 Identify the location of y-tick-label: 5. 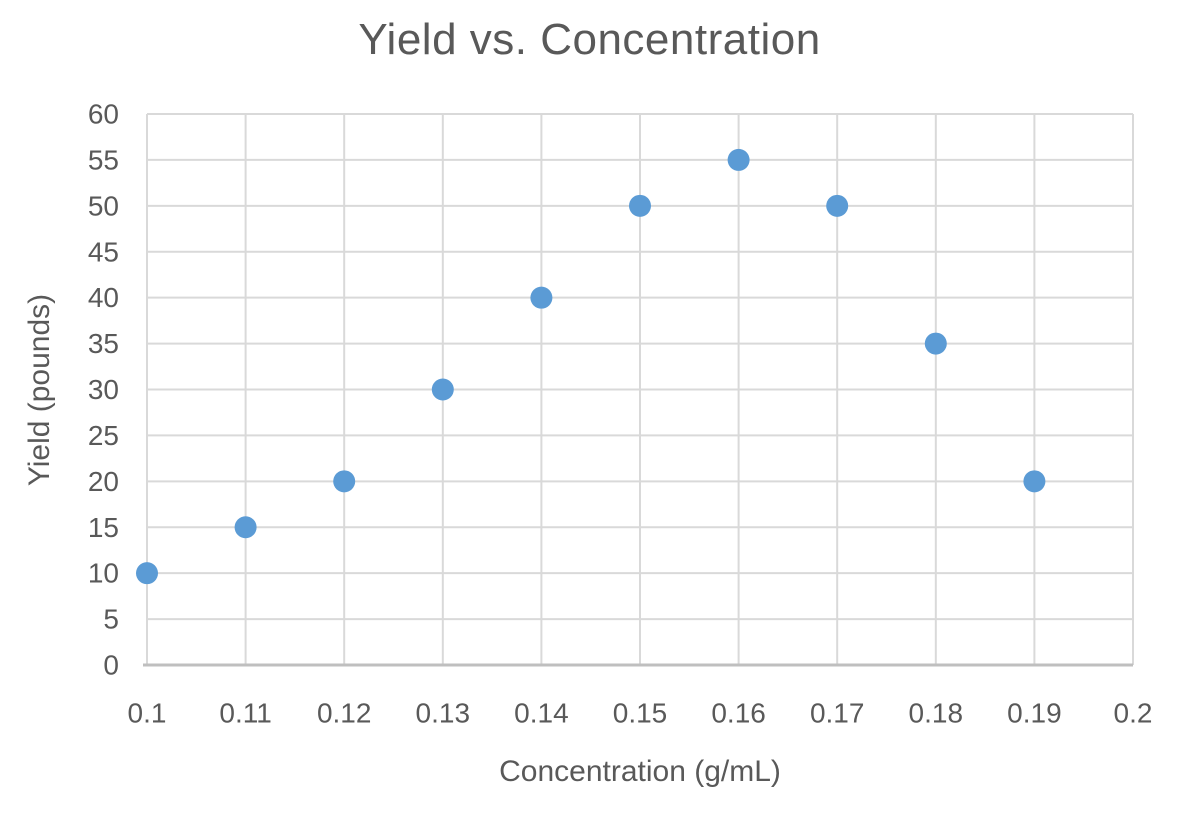
(111, 619).